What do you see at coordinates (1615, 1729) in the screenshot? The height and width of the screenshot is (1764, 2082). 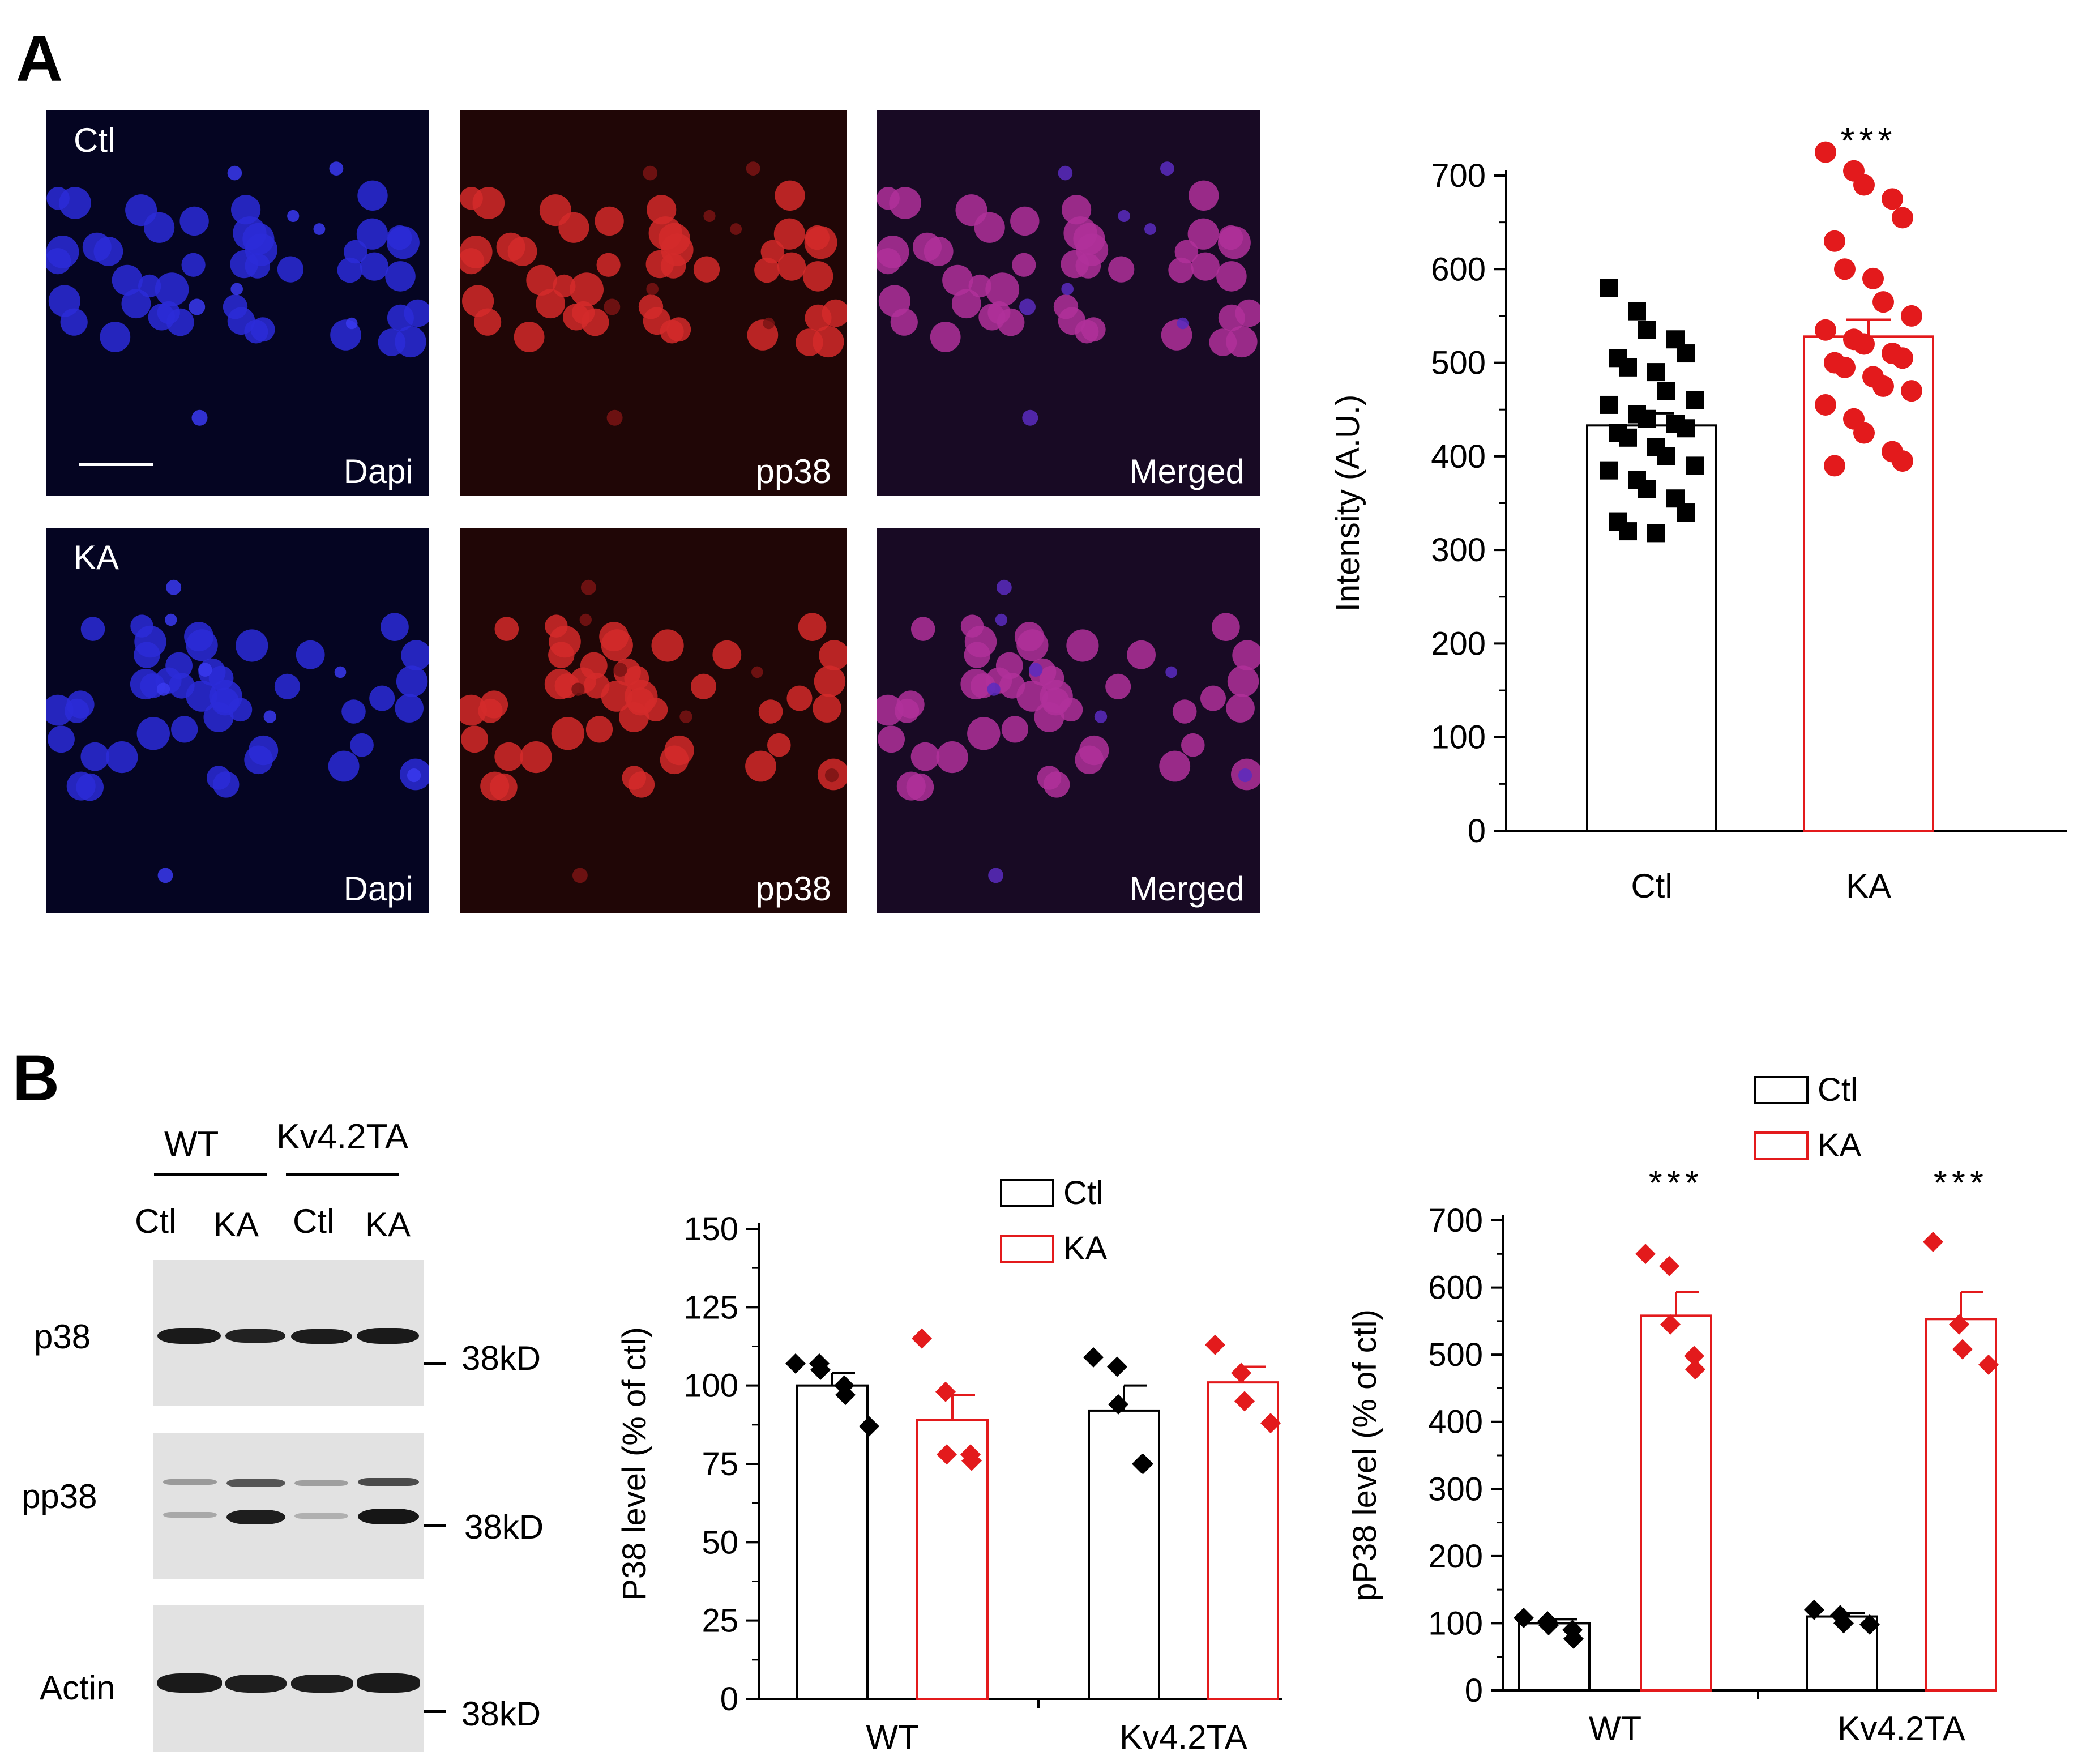 I see `x-tick-label: WT` at bounding box center [1615, 1729].